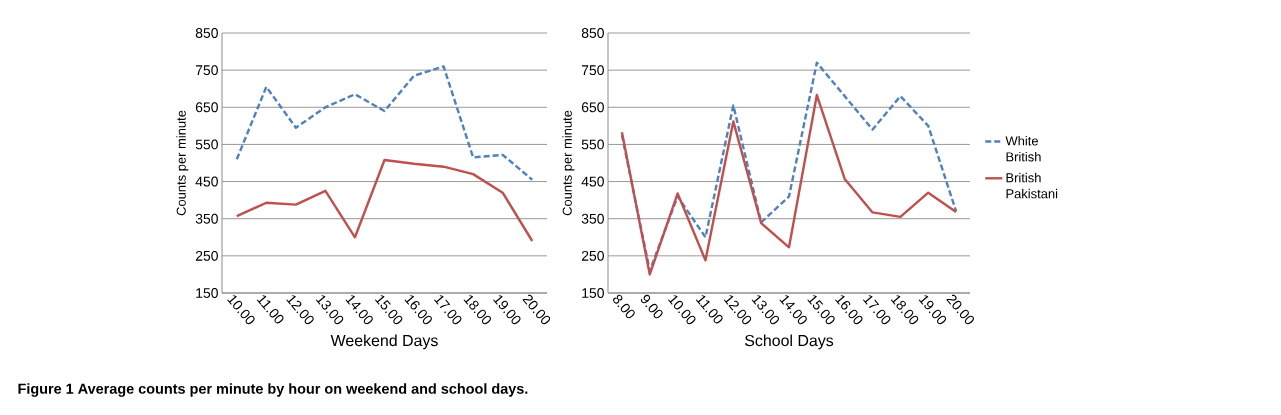 This screenshot has width=1281, height=415. Describe the element at coordinates (789, 342) in the screenshot. I see `x-axis-title: School Days` at that location.